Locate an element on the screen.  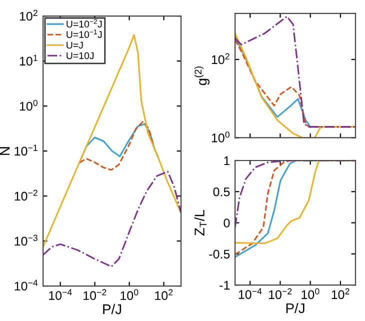
y-tick-label: 10$^{1}$ is located at coordinates (29, 60).